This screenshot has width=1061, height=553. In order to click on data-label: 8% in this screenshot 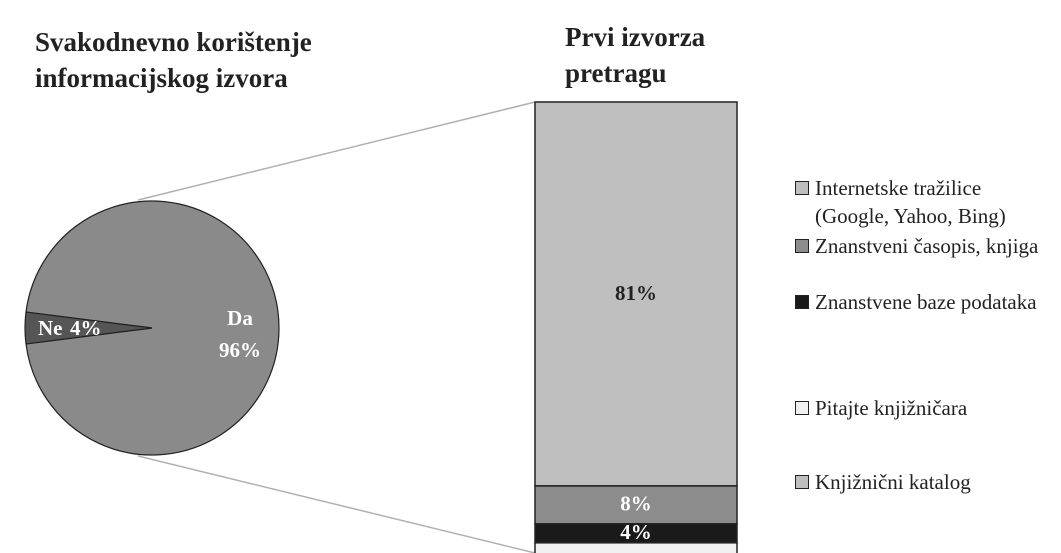, I will do `click(636, 504)`.